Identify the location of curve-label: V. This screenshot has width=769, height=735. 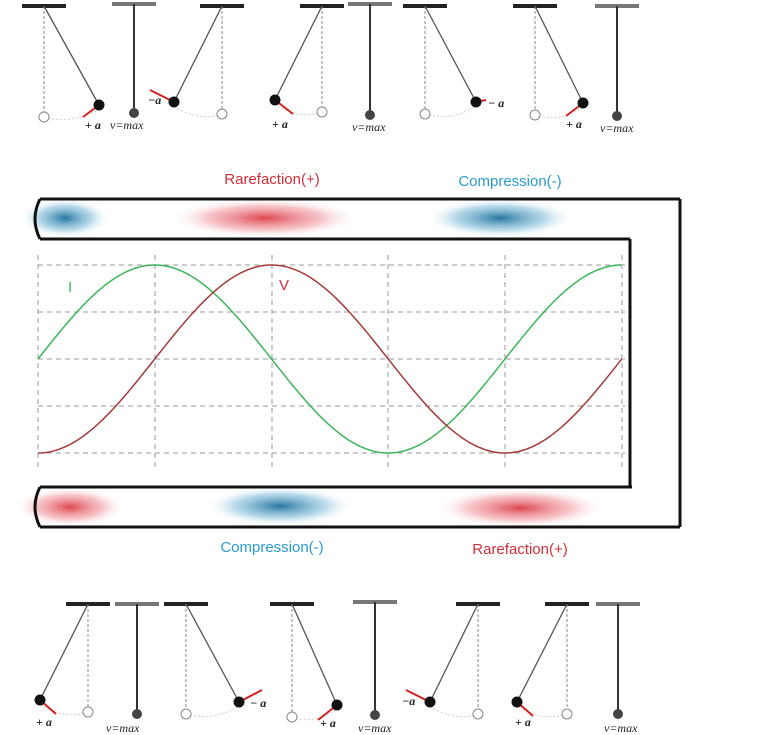
(284, 285).